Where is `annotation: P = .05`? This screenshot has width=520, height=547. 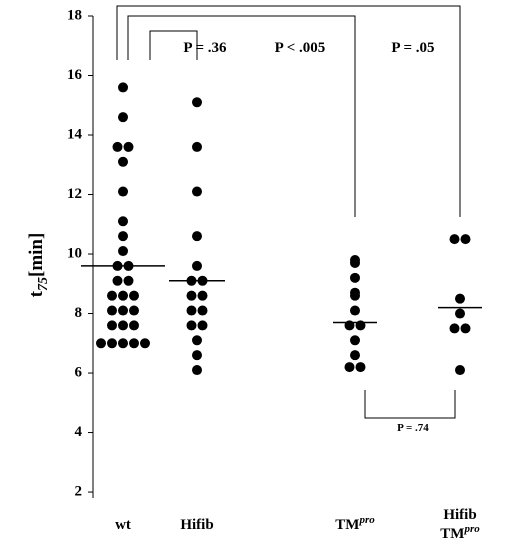 annotation: P = .05 is located at coordinates (412, 48).